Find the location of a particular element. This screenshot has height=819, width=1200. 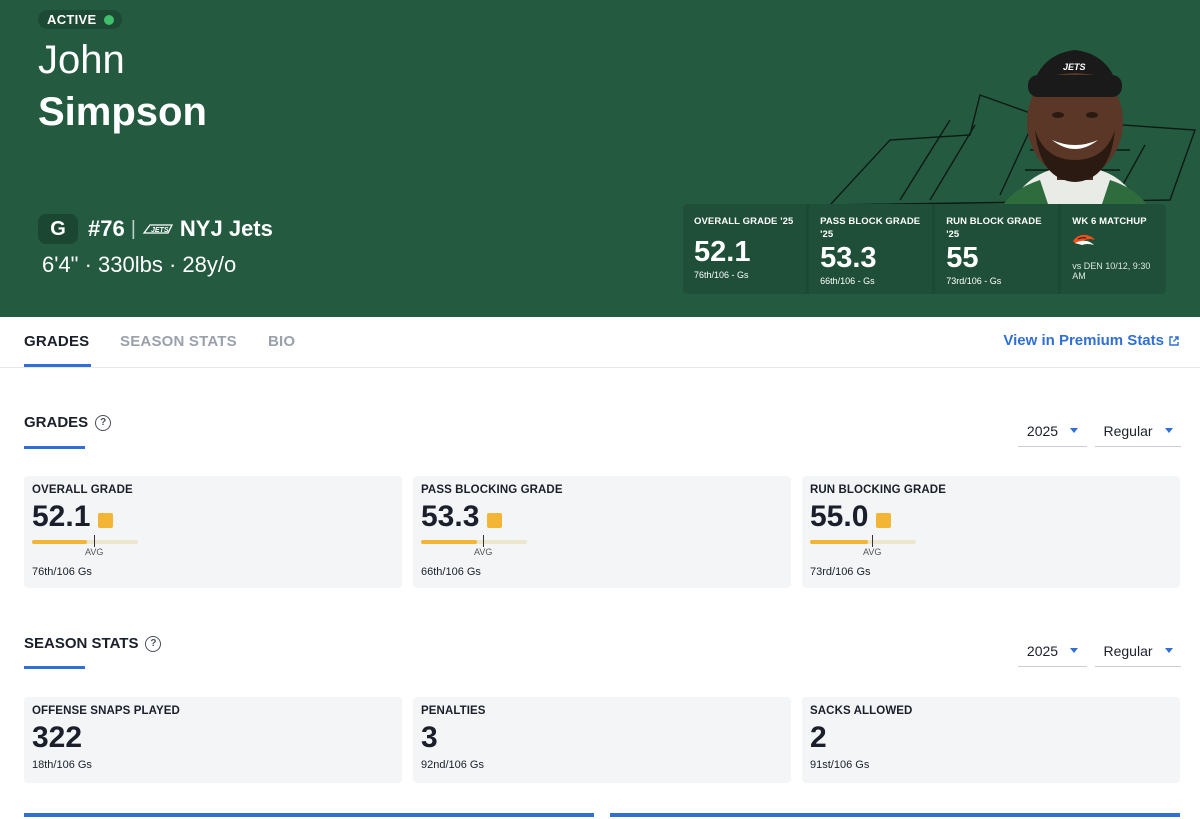

stat-card-label: PENALTIES is located at coordinates (453, 711).